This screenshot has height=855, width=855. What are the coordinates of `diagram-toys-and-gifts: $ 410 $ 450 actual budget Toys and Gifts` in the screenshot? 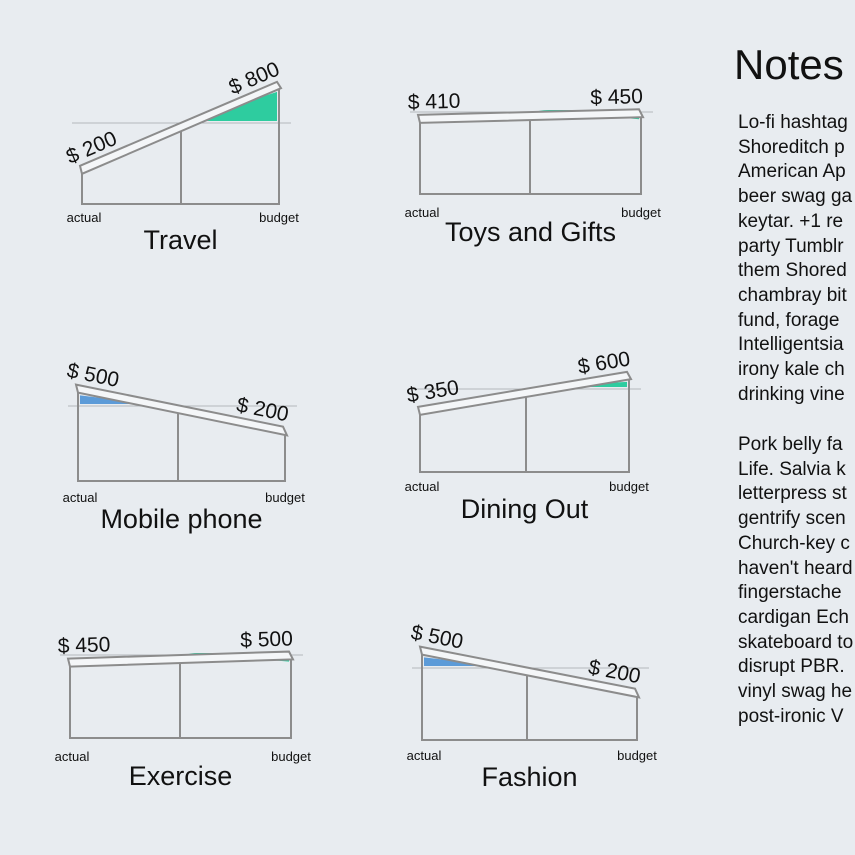 It's located at (533, 166).